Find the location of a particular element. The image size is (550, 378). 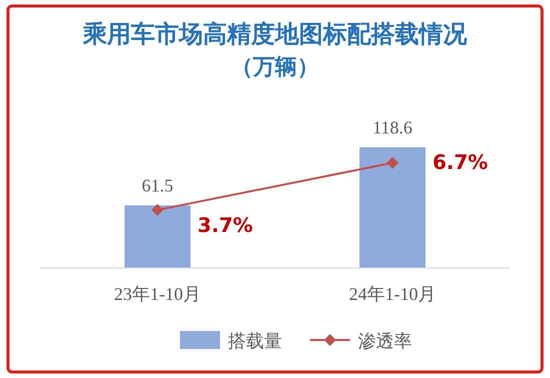

data-label: 61.5 is located at coordinates (158, 185).